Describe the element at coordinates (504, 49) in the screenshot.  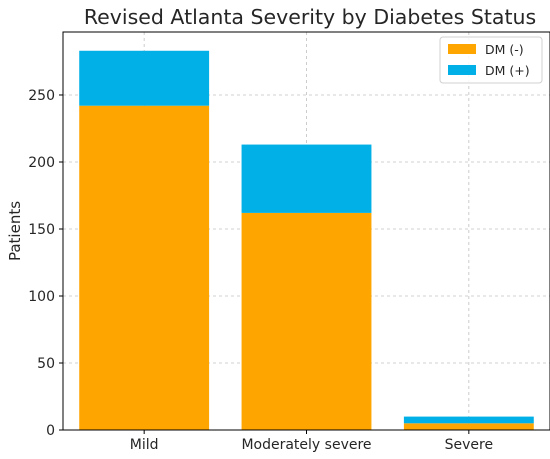
I see `legend-label: DM (-)` at that location.